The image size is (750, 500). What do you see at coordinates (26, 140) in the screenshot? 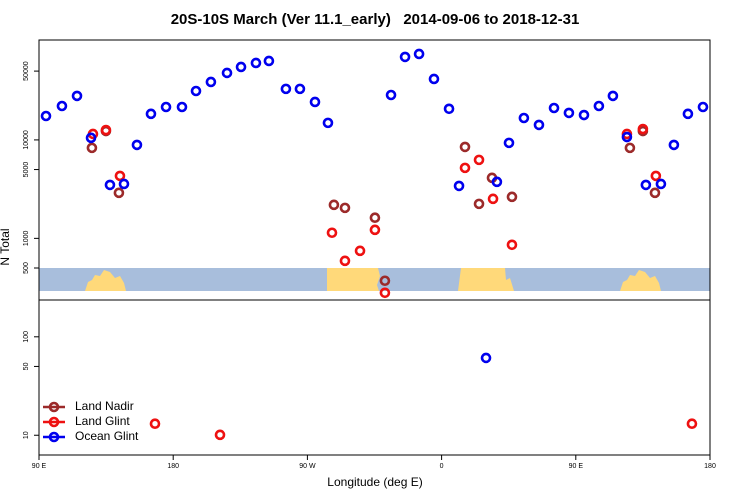
I see `y-tick-label: 10000` at bounding box center [26, 140].